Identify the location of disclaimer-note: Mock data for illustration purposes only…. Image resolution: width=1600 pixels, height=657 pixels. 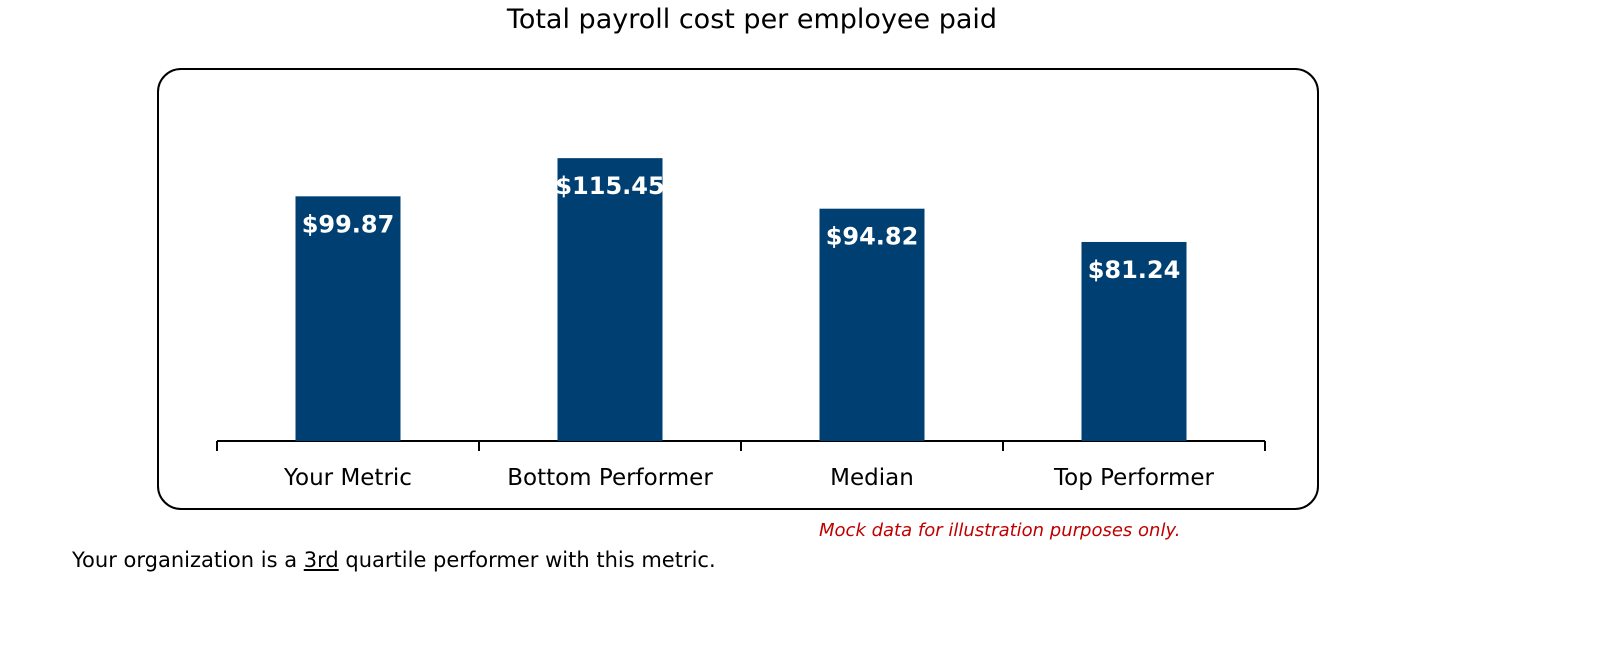
(1000, 530).